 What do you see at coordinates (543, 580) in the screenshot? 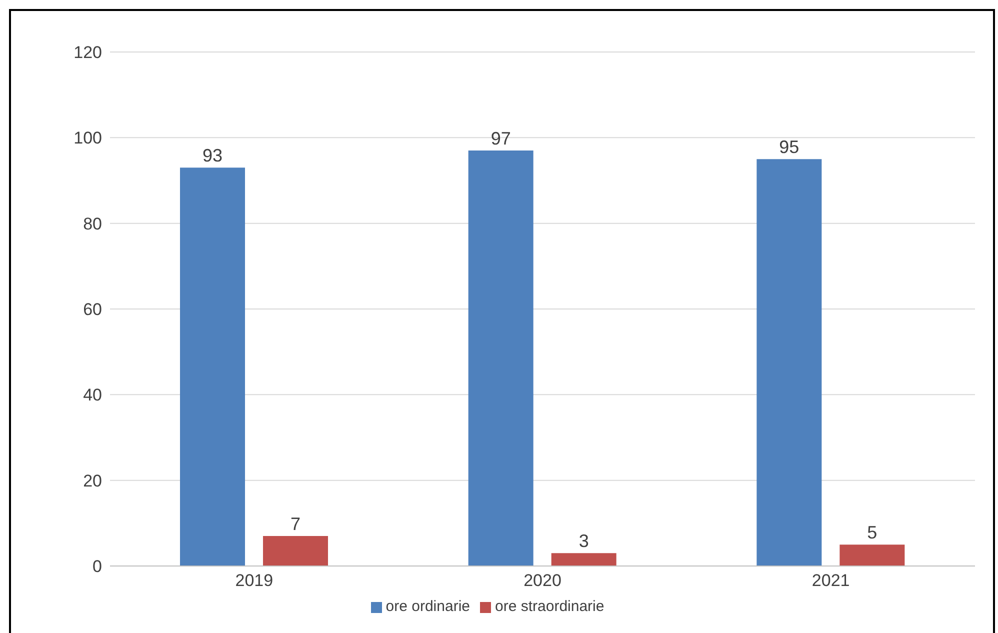
I see `x-tick-label: 2020` at bounding box center [543, 580].